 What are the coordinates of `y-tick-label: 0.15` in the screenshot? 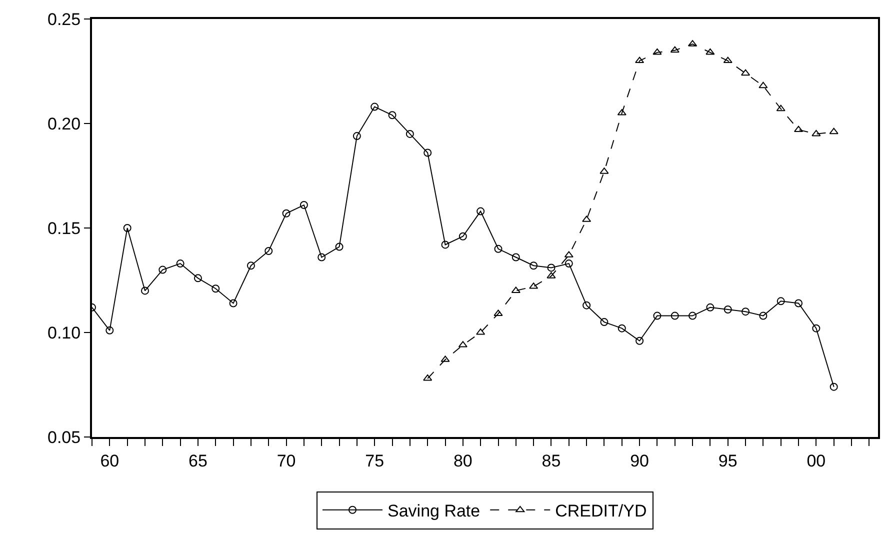 It's located at (64, 228).